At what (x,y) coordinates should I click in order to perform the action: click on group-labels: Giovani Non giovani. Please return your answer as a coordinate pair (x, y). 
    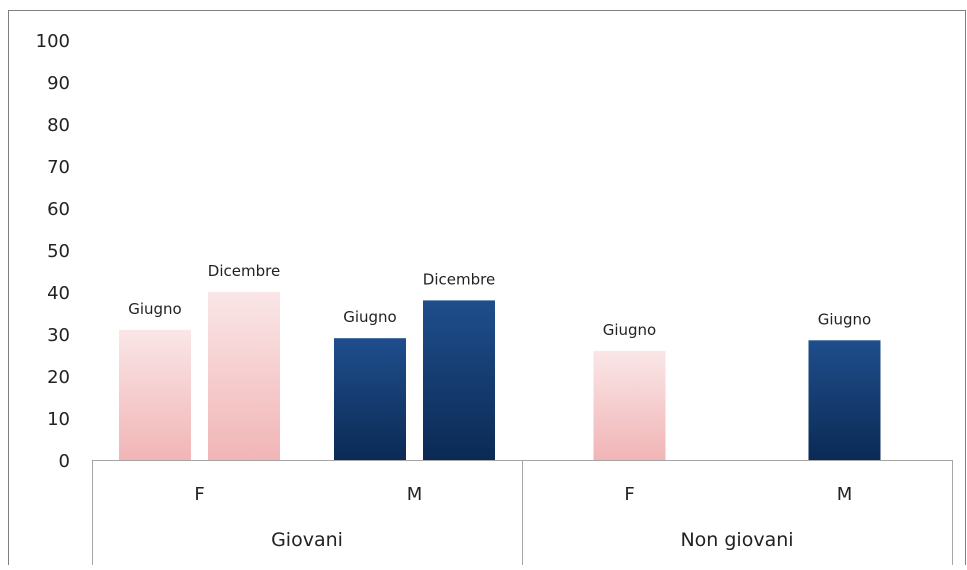
    Looking at the image, I should click on (532, 540).